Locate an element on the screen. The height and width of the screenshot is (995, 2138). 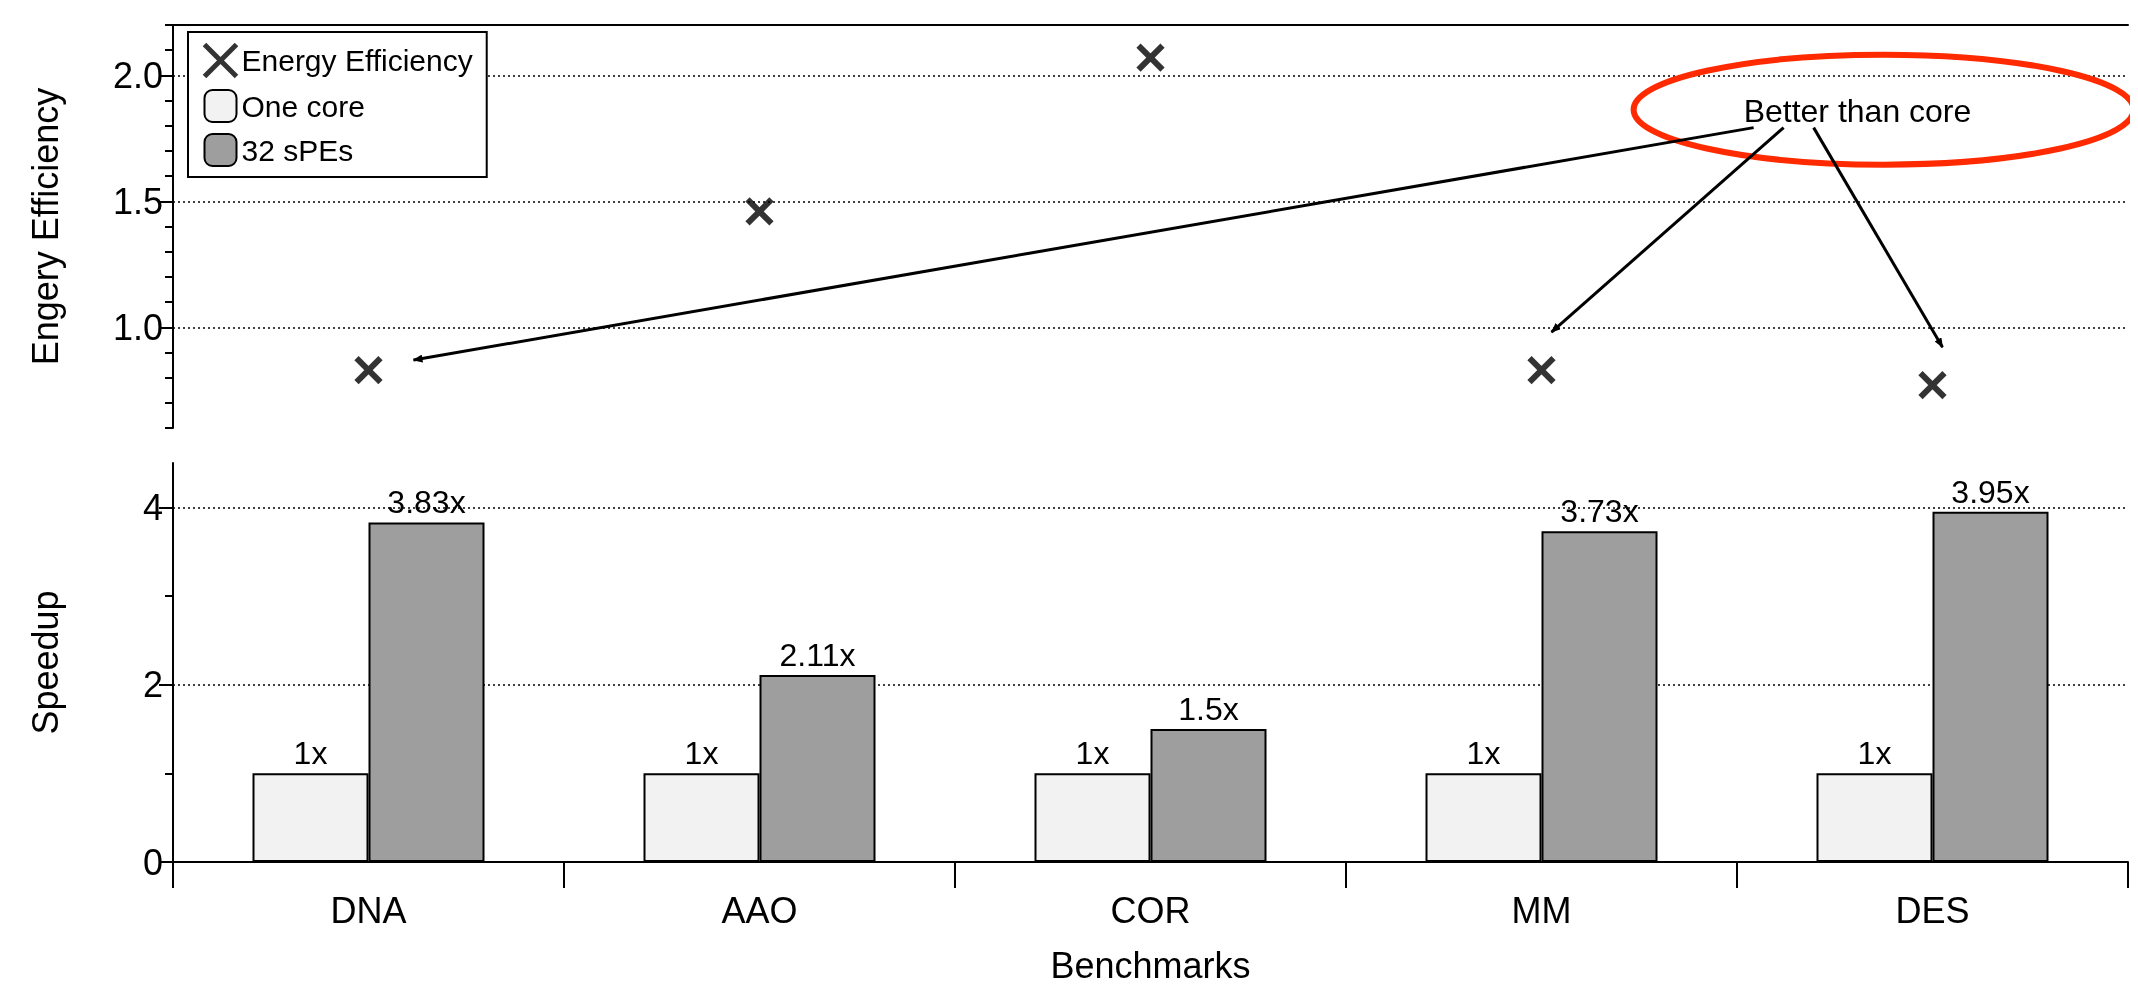
y-axis-title: Engery Efficiency is located at coordinates (45, 226).